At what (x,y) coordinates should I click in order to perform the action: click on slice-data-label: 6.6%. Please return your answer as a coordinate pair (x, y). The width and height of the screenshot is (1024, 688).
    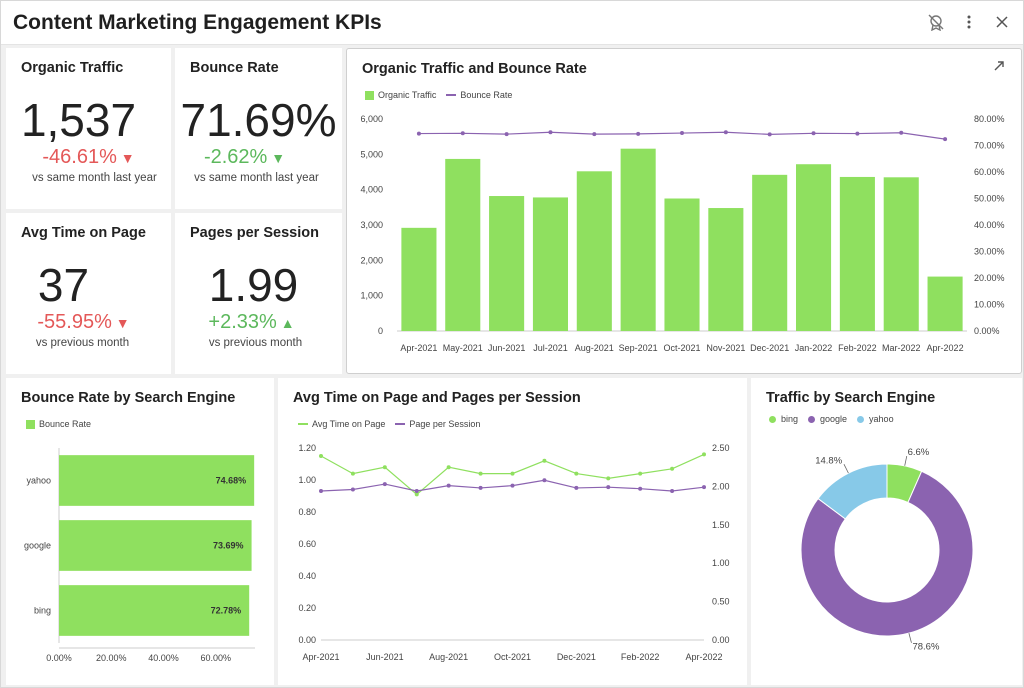
    Looking at the image, I should click on (919, 452).